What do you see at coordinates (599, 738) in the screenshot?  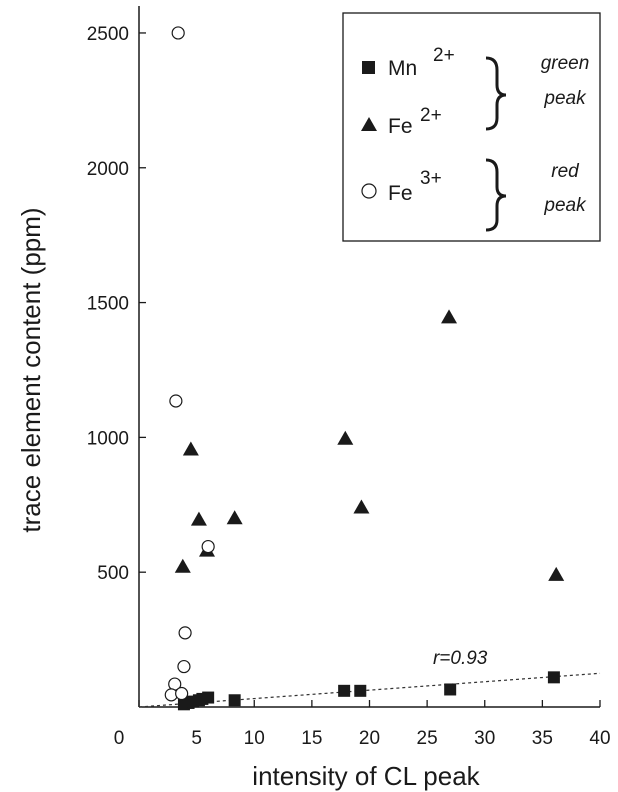 I see `x-tick-label: 40` at bounding box center [599, 738].